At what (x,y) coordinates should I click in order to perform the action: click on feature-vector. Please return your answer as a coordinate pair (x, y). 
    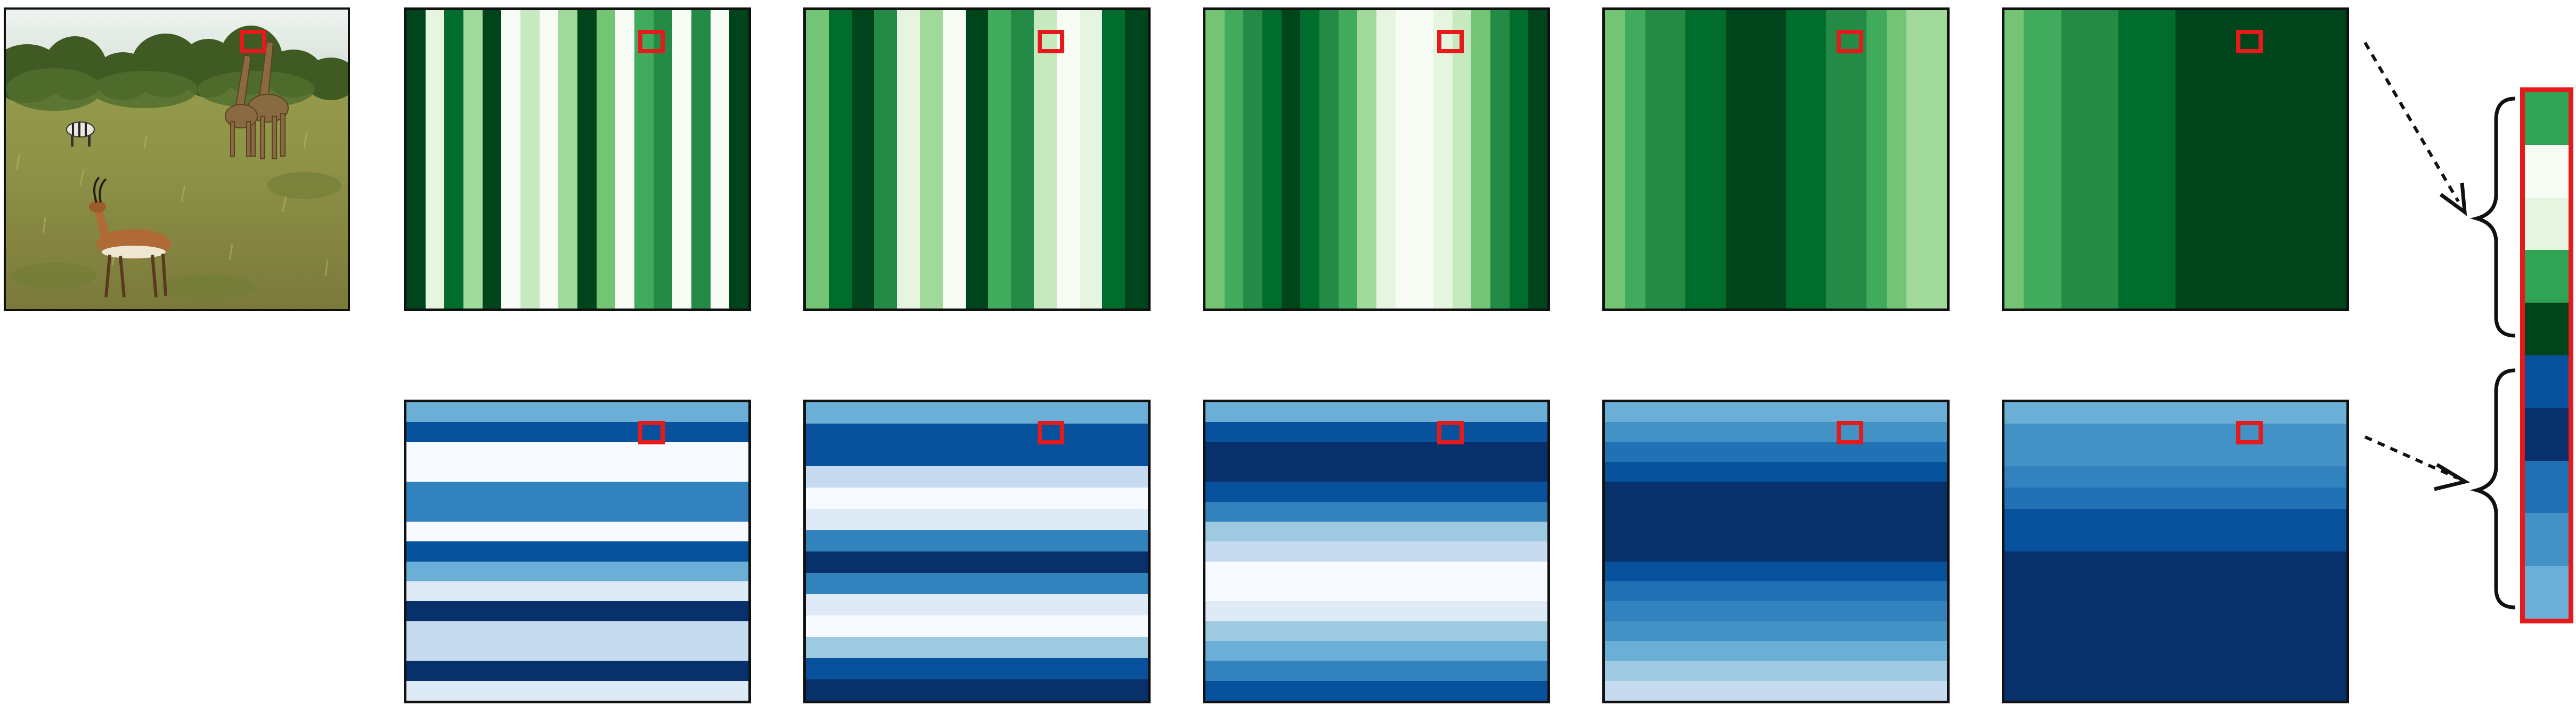
    Looking at the image, I should click on (2546, 355).